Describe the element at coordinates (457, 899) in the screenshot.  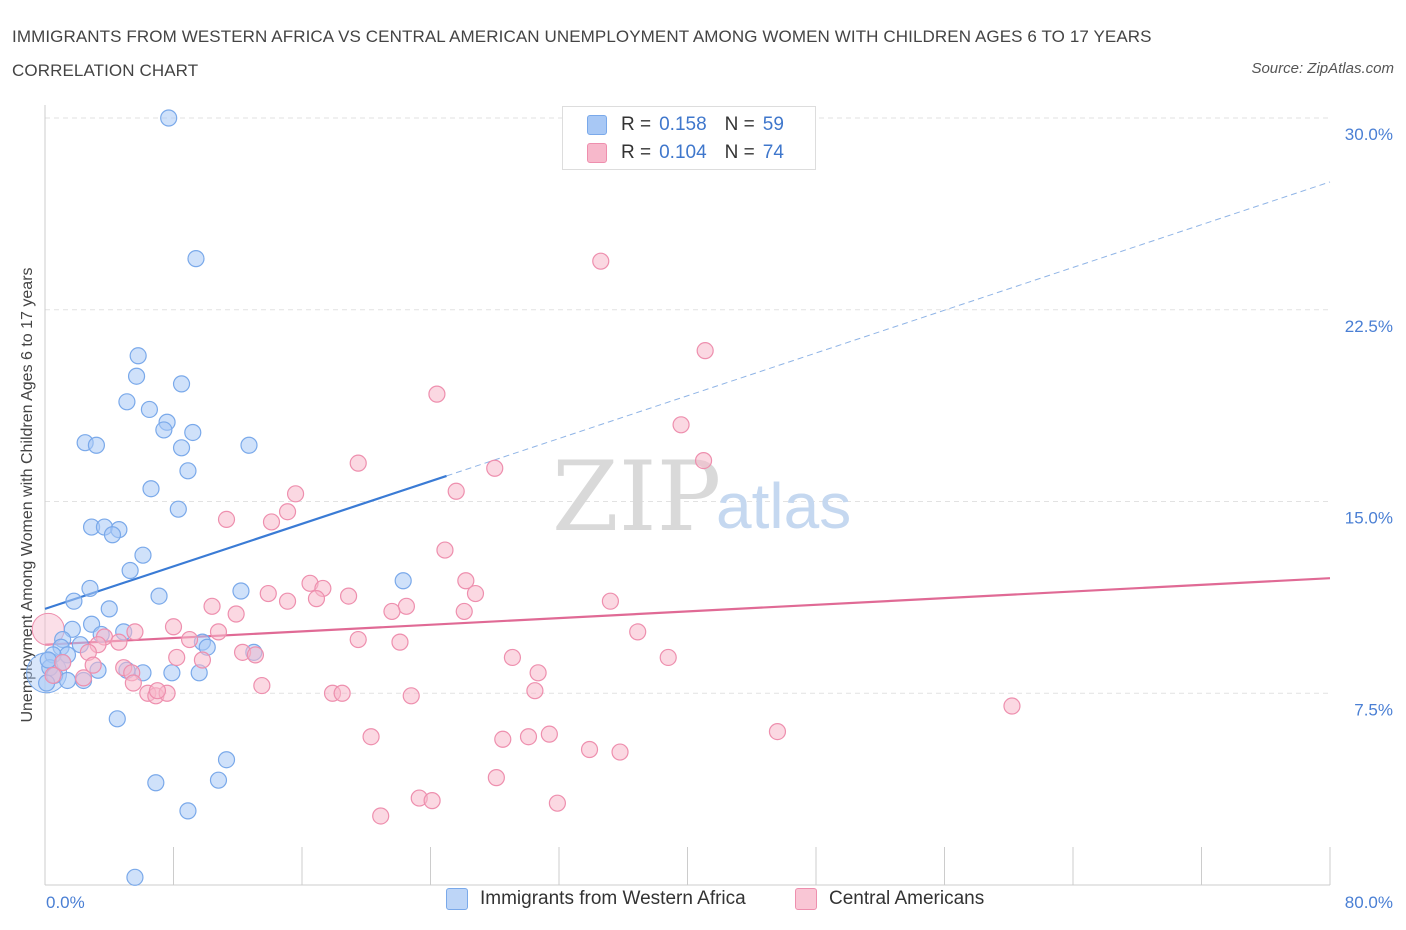
I see `series-swatch-blue` at that location.